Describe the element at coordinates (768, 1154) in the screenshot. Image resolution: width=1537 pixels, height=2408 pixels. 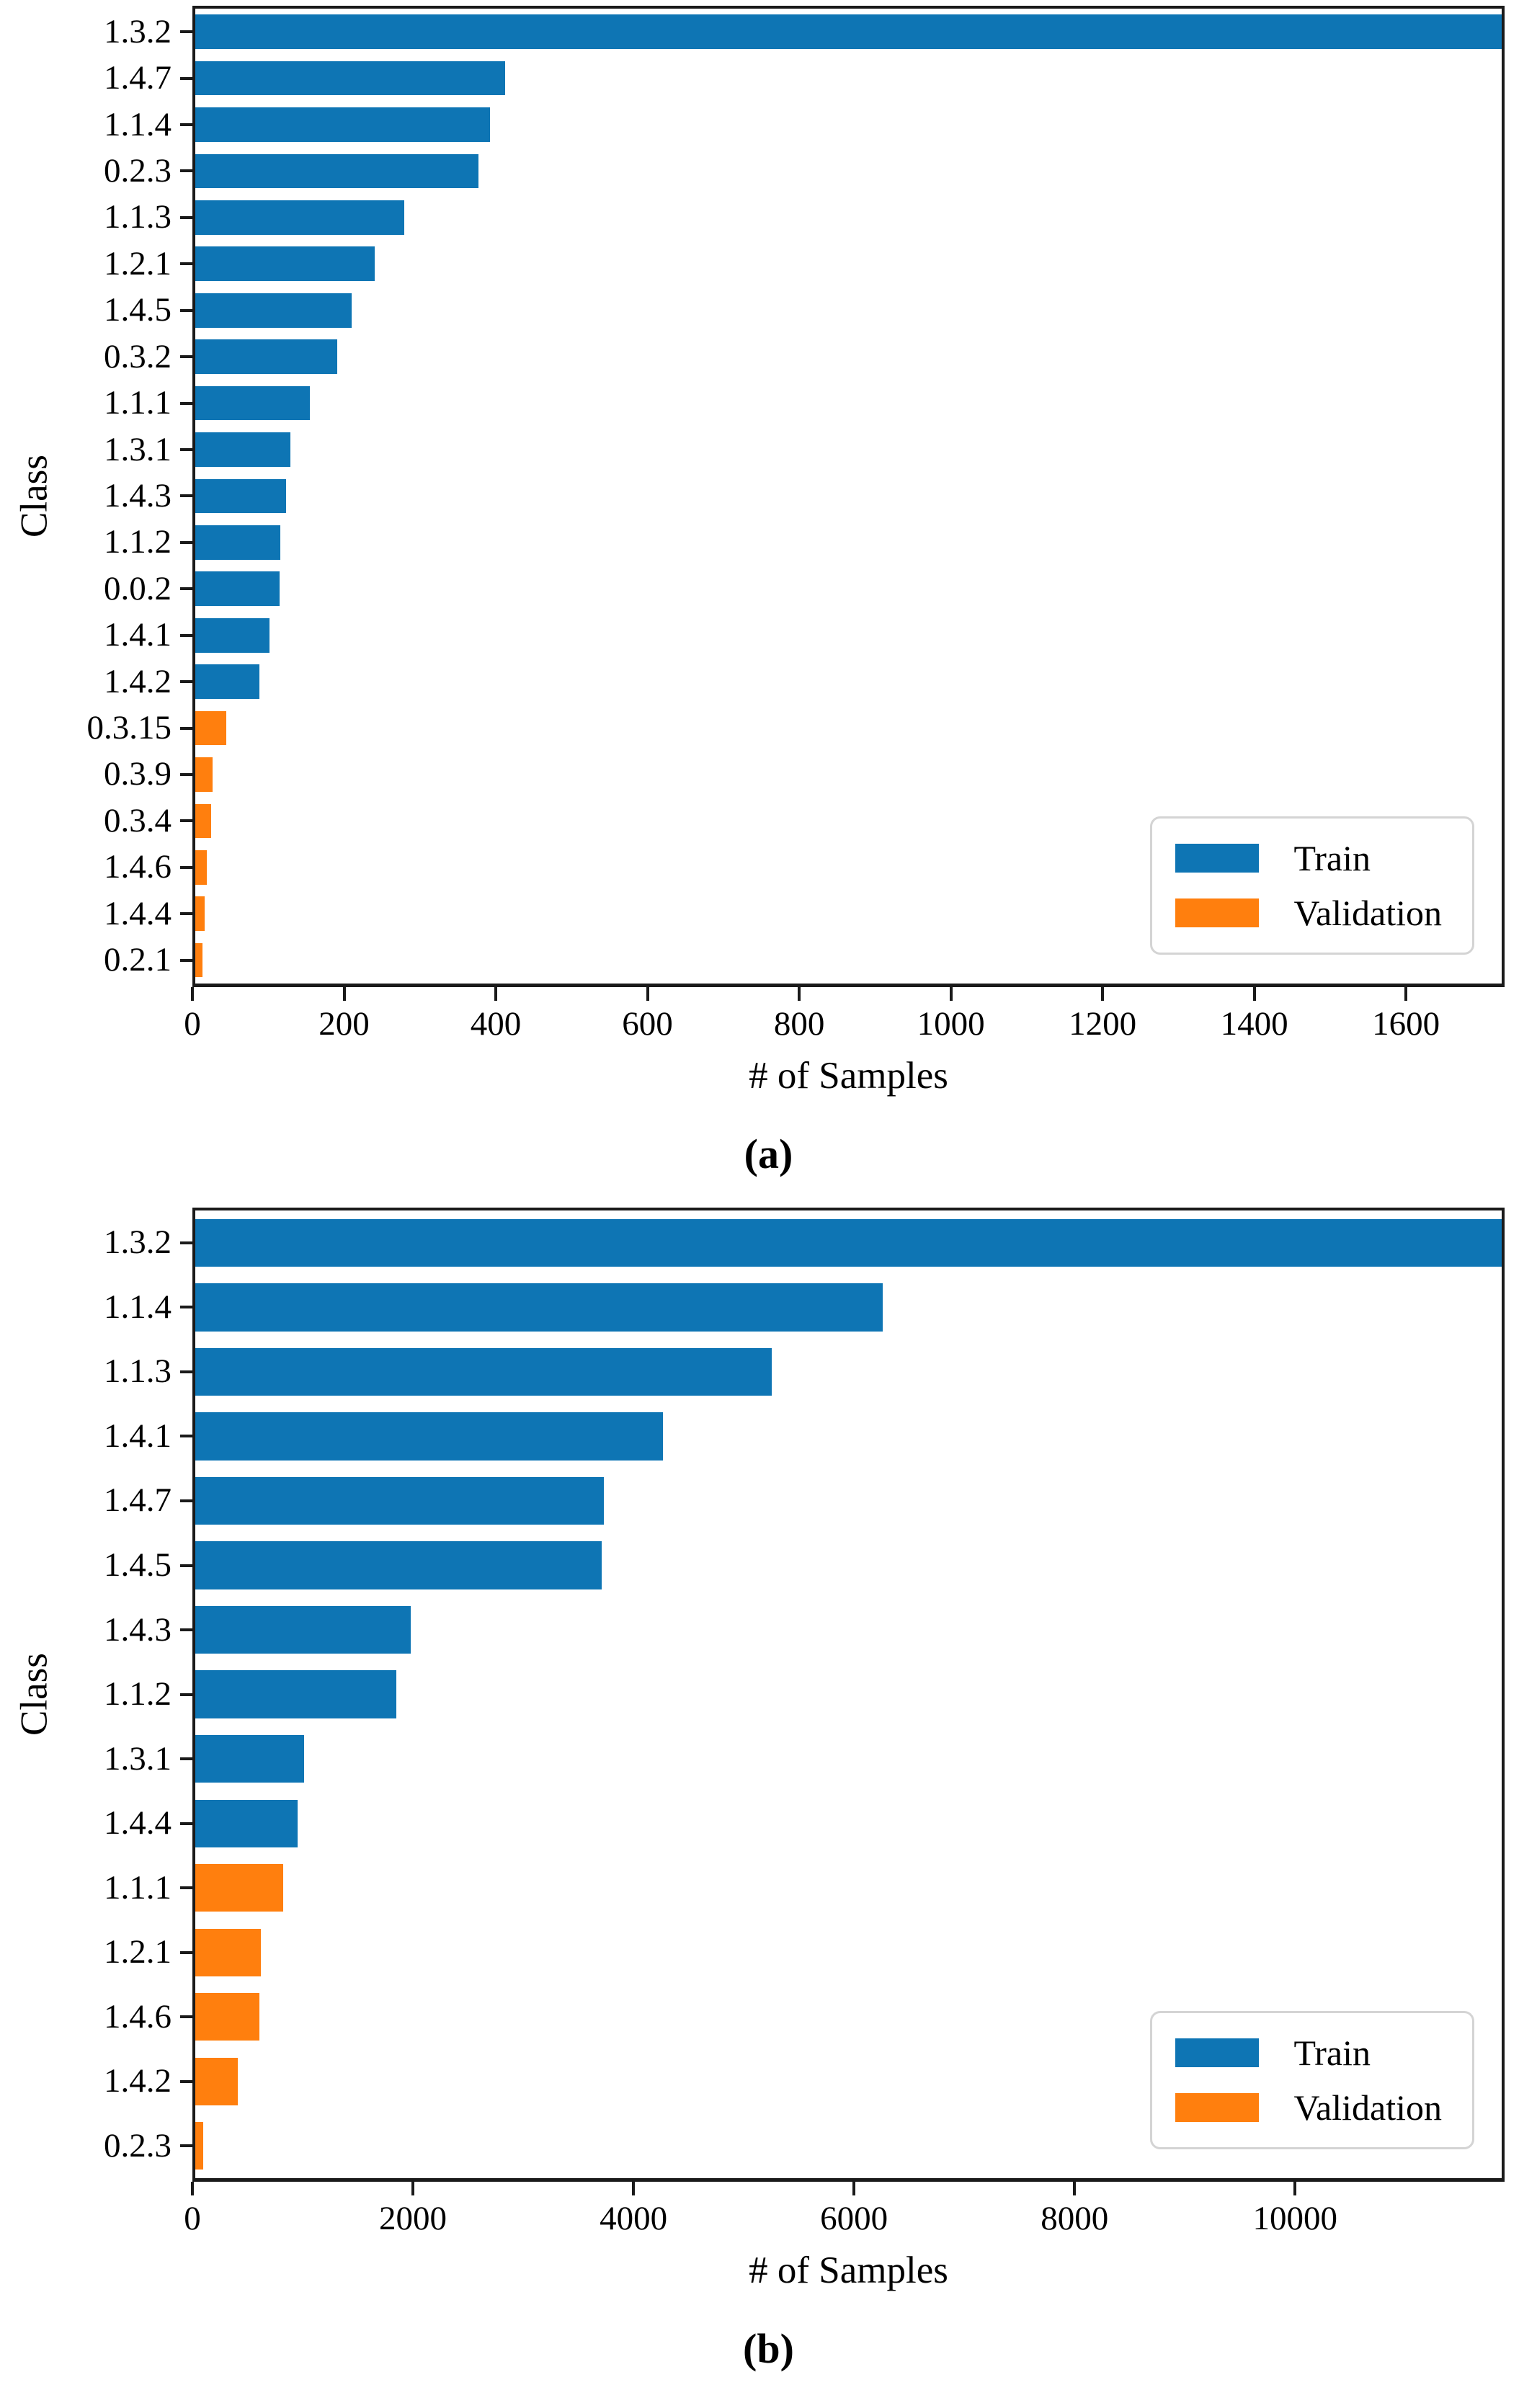
I see `chart-caption: (a)` at that location.